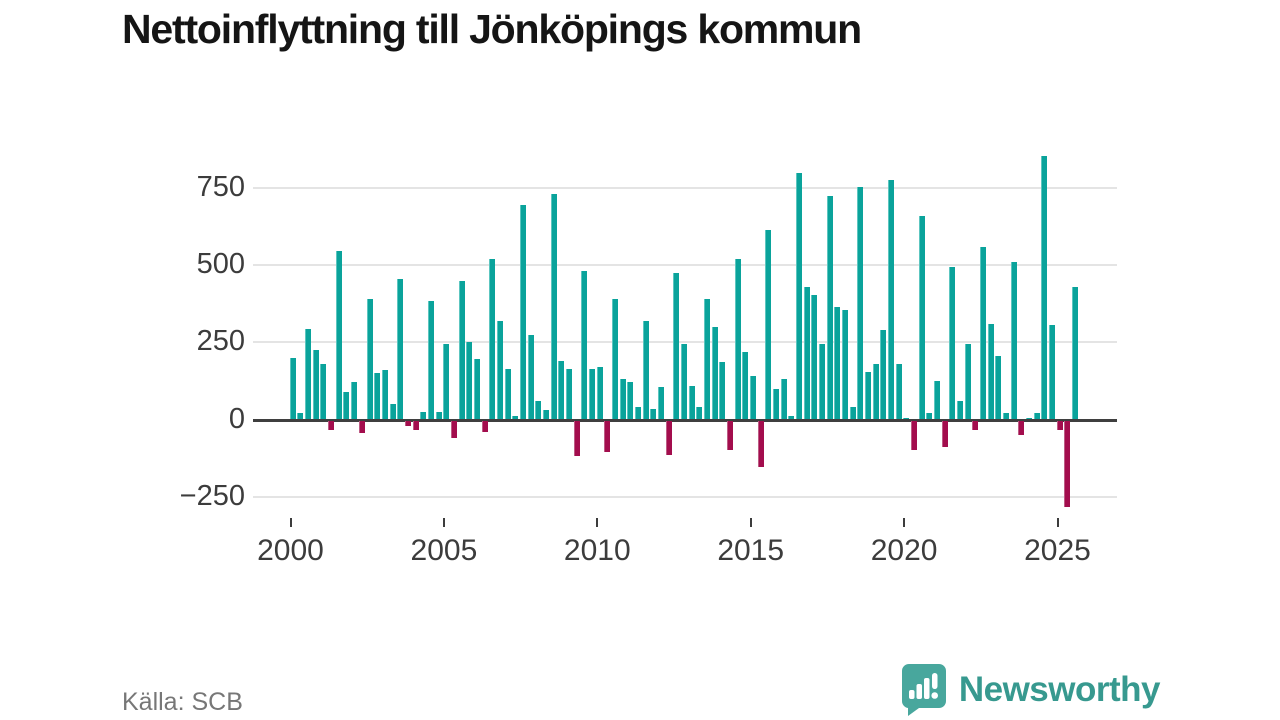 The width and height of the screenshot is (1280, 720). What do you see at coordinates (751, 550) in the screenshot?
I see `x-axis-tick-label: 2015` at bounding box center [751, 550].